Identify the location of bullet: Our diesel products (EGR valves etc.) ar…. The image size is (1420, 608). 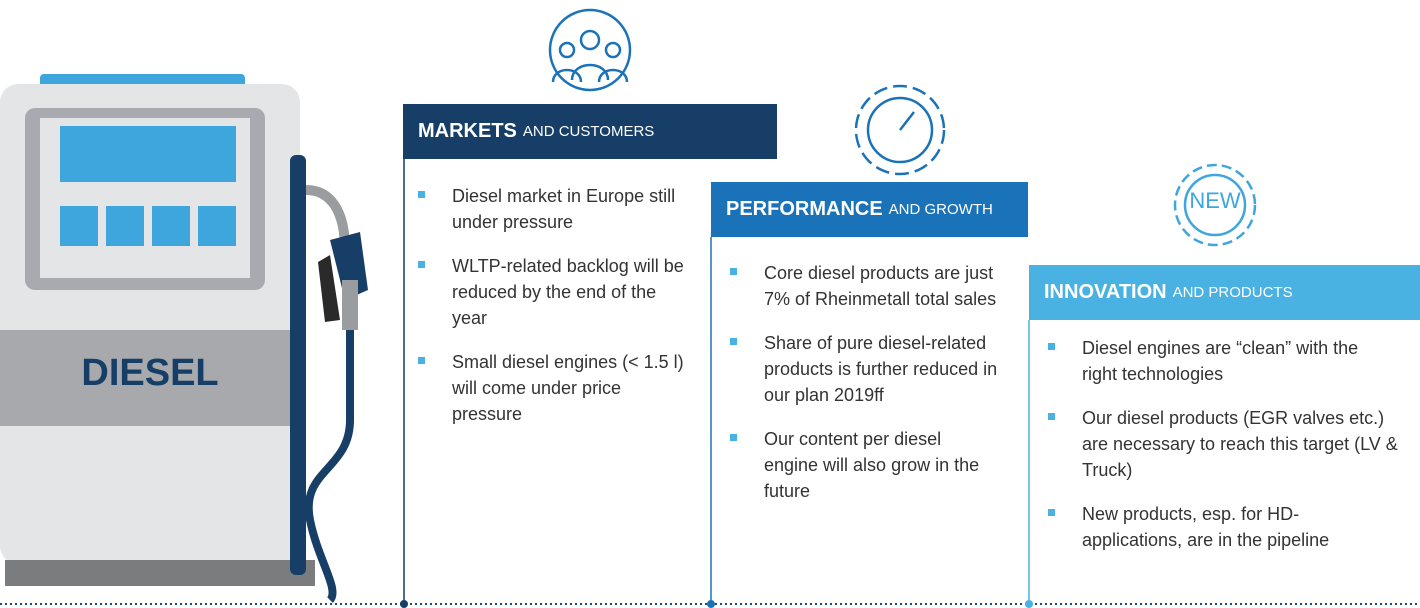
(1223, 444).